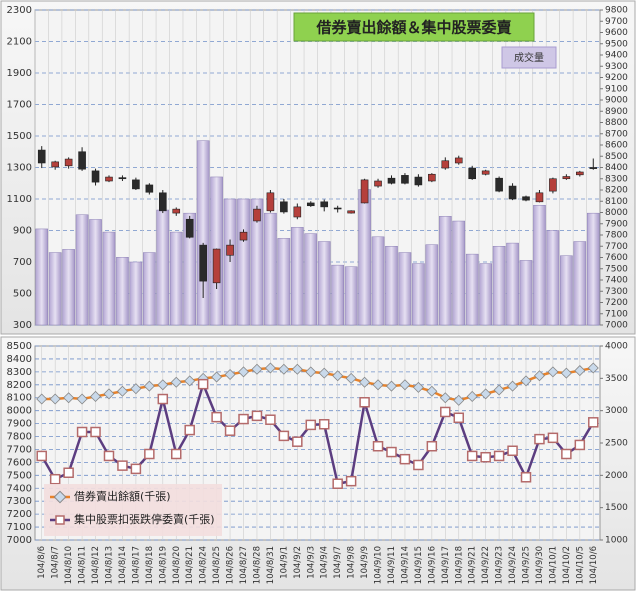 The height and width of the screenshot is (591, 636). Describe the element at coordinates (60, 497) in the screenshot. I see `legend-marker` at that location.